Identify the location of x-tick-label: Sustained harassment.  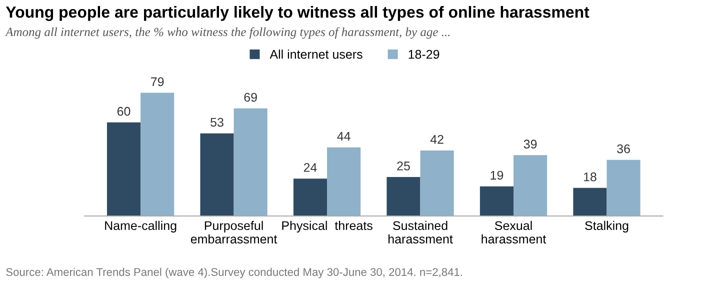
(420, 232).